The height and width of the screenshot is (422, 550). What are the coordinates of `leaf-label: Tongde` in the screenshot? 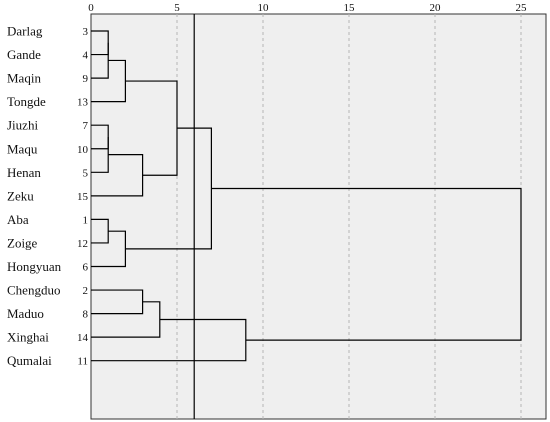 It's located at (26, 101).